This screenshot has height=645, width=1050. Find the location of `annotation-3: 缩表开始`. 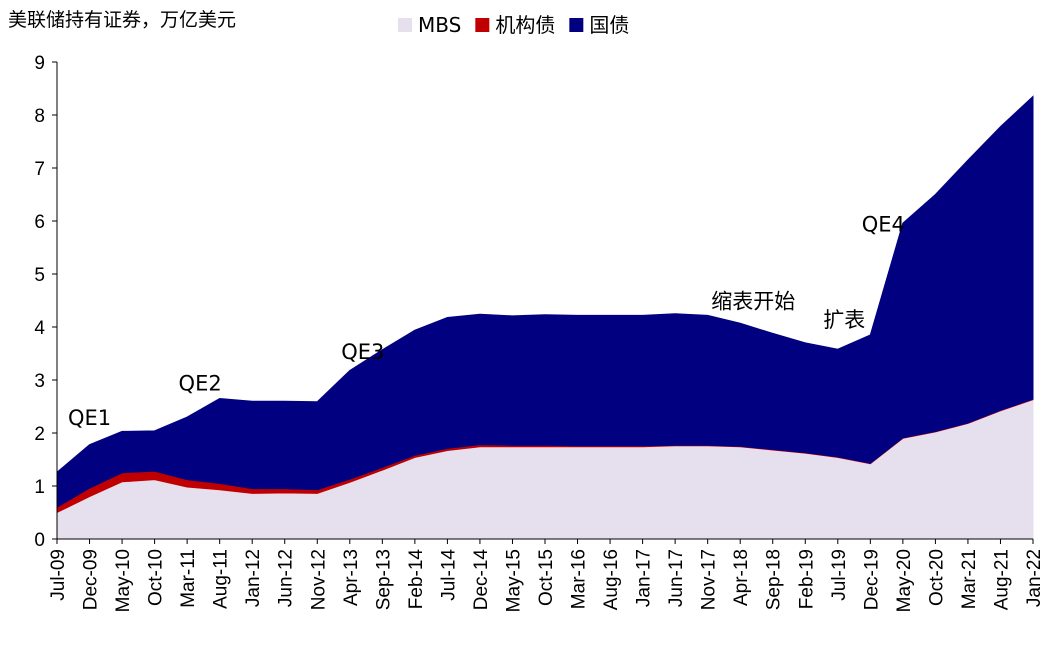

annotation-3: 缩表开始 is located at coordinates (753, 301).